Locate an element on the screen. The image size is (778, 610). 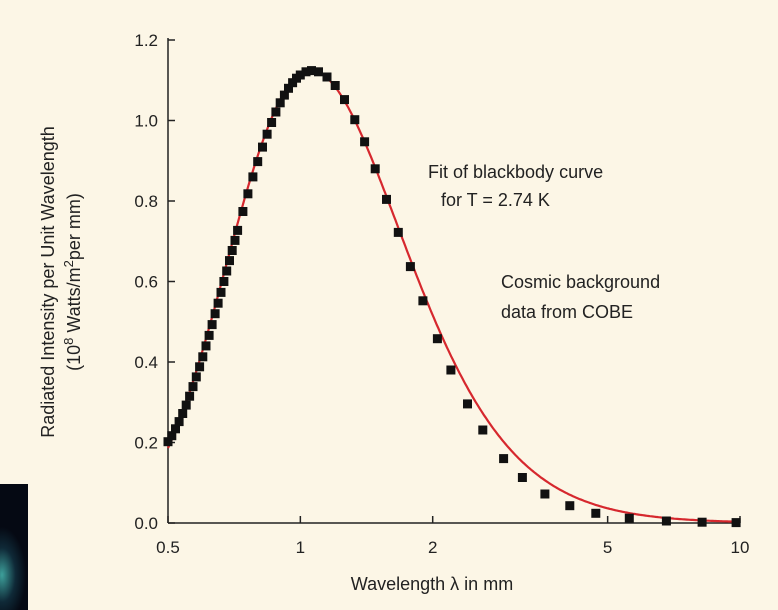
y-tick-label: 0.8 is located at coordinates (146, 201).